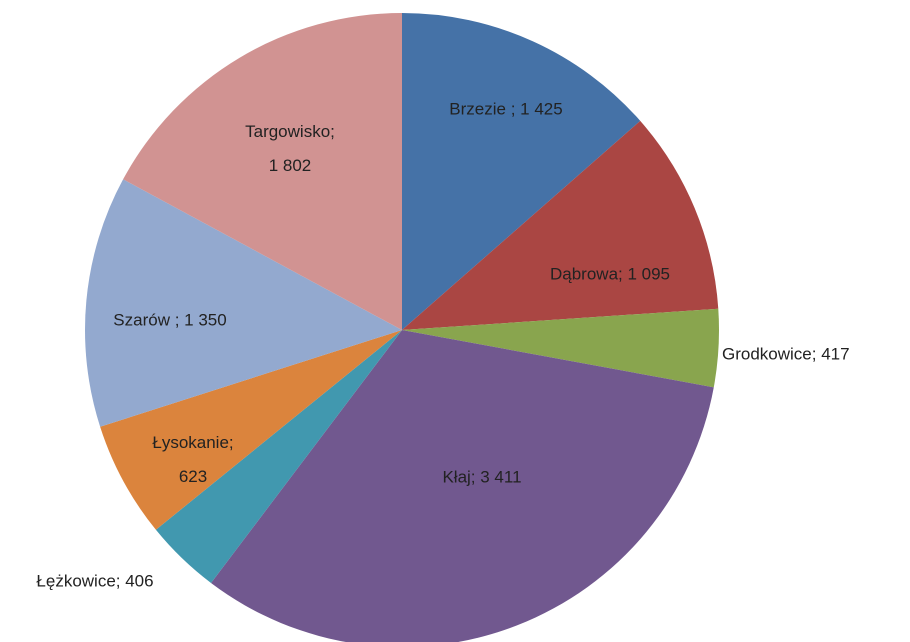 The image size is (910, 642). I want to click on data-label: Targowisko; 1 802, so click(290, 148).